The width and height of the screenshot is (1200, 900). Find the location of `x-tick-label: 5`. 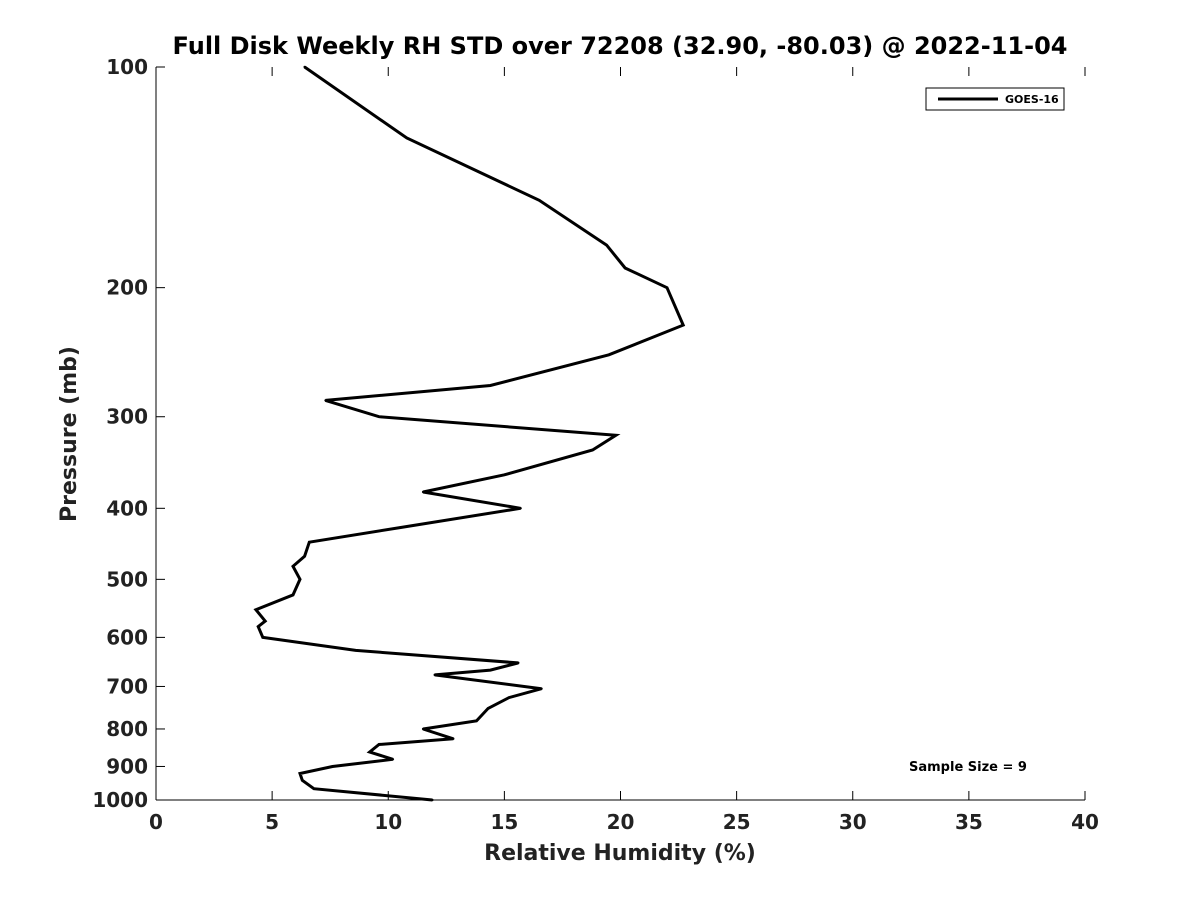

x-tick-label: 5 is located at coordinates (272, 822).